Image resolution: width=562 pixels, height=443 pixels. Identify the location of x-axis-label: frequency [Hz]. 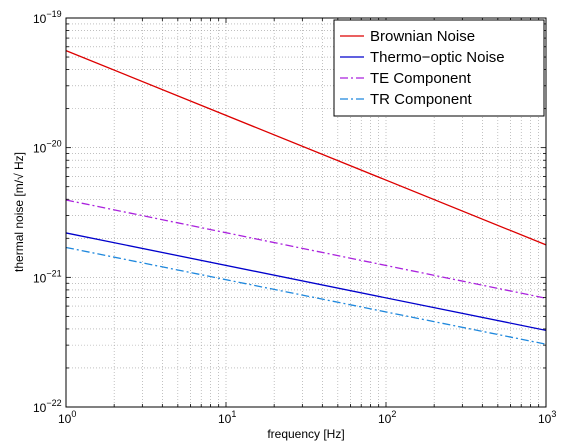
(305, 434).